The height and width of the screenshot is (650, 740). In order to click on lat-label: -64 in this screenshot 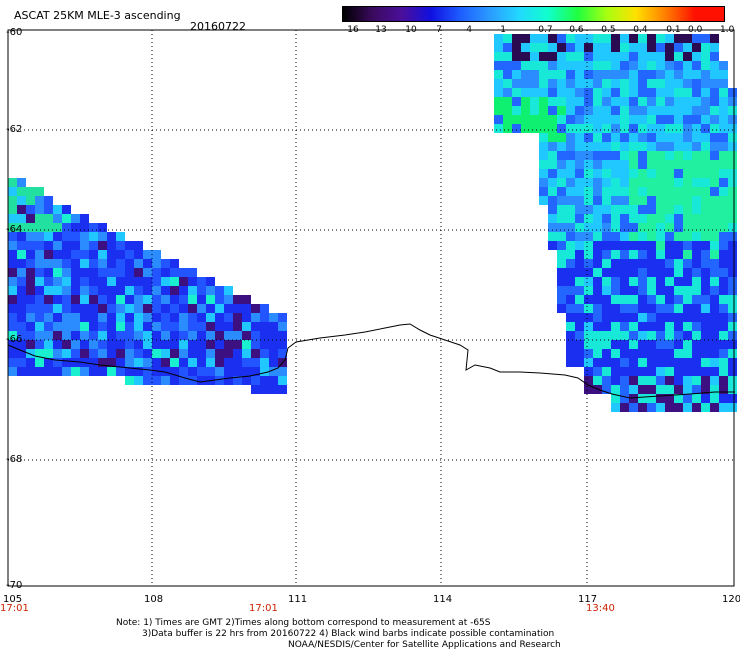, I will do `click(14, 229)`.